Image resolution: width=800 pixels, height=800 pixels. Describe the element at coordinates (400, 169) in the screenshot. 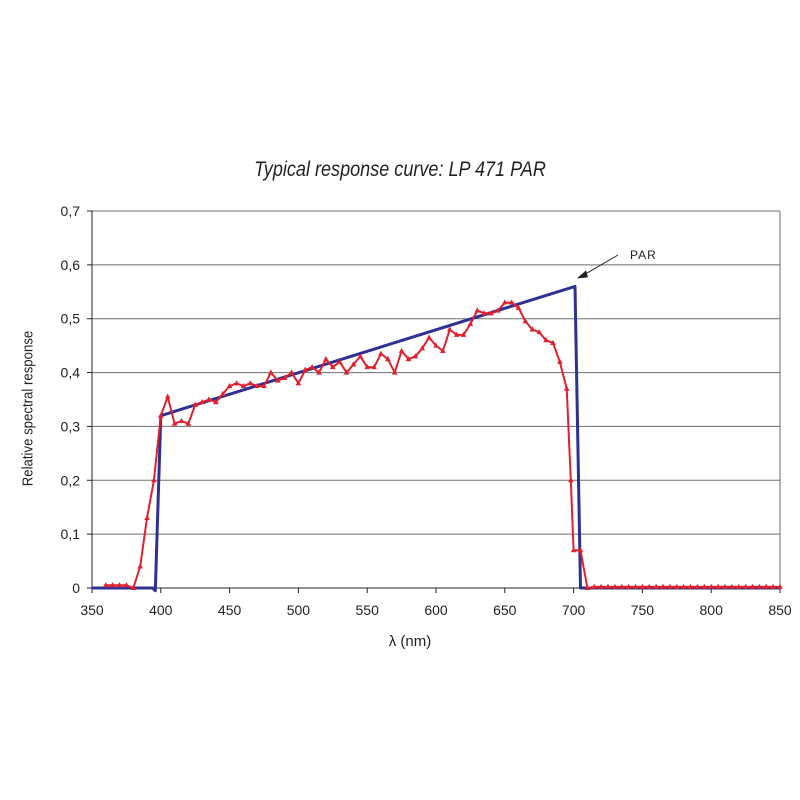

I see `chart-title: Typical response curve: LP 471 PAR` at that location.